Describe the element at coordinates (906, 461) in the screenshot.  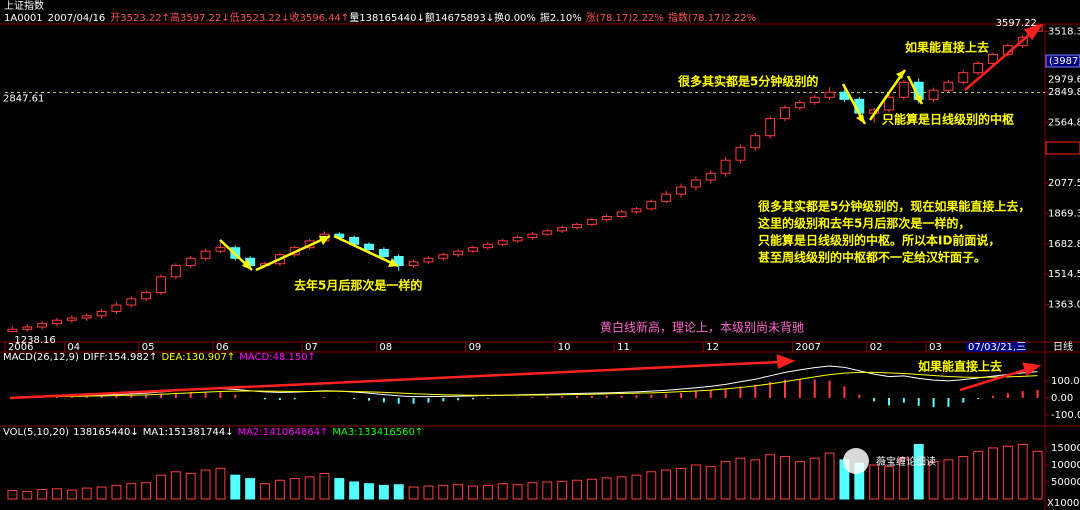
I see `watermark: 薇宝缠论细读` at that location.